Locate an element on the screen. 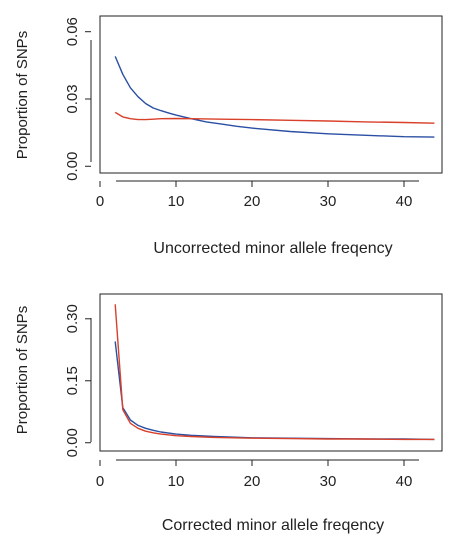 The height and width of the screenshot is (537, 451). y-ticks: 0.00 0.15 0.30 is located at coordinates (77, 380).